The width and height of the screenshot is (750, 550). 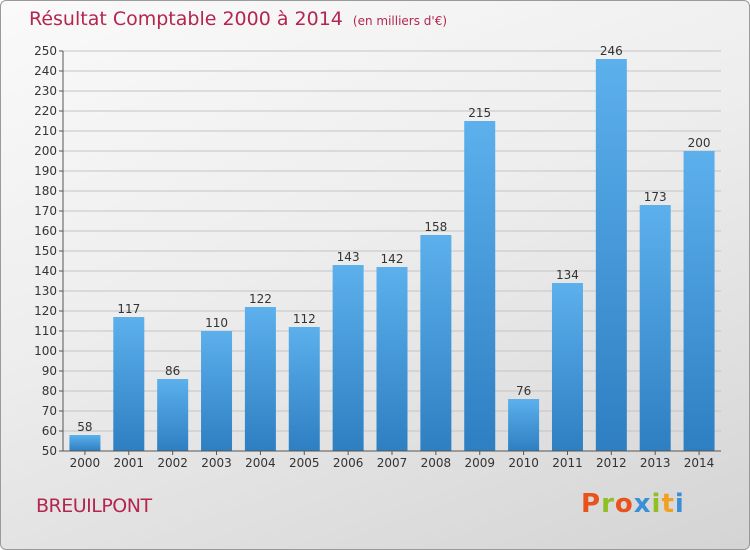 What do you see at coordinates (129, 463) in the screenshot?
I see `x-tick-label: 2001` at bounding box center [129, 463].